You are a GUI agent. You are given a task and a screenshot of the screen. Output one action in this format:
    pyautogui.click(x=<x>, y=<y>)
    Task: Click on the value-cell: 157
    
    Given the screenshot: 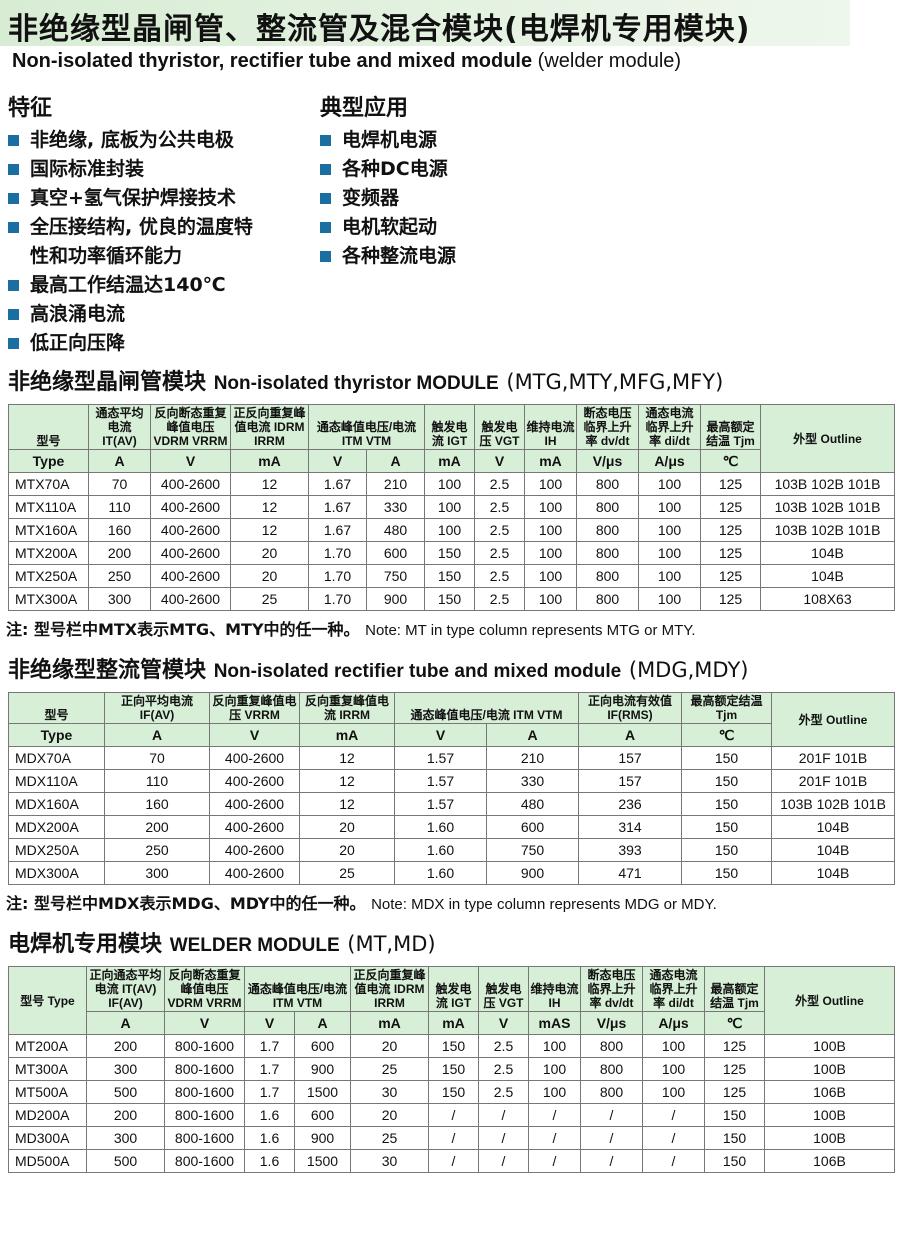 What is the action you would take?
    pyautogui.click(x=630, y=781)
    